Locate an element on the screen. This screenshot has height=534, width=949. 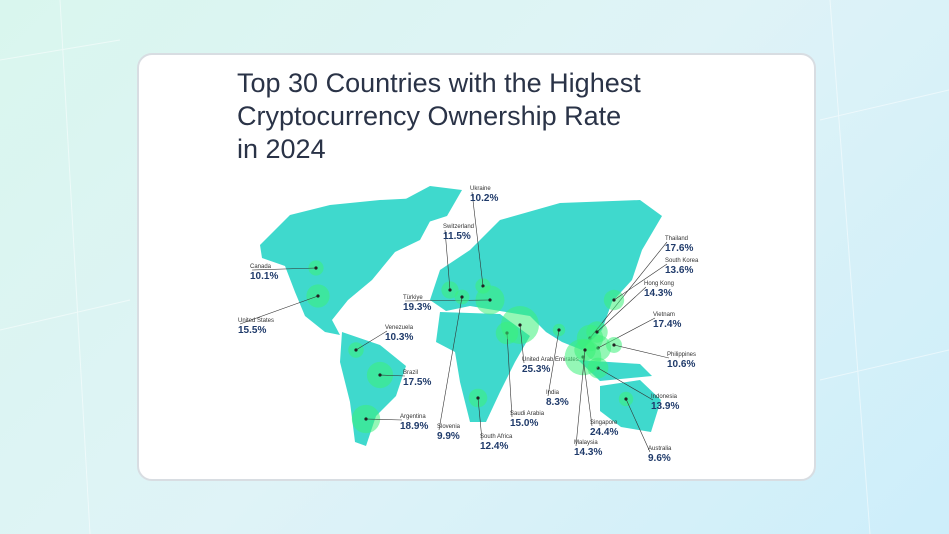
country-value: 9.6% is located at coordinates (659, 458).